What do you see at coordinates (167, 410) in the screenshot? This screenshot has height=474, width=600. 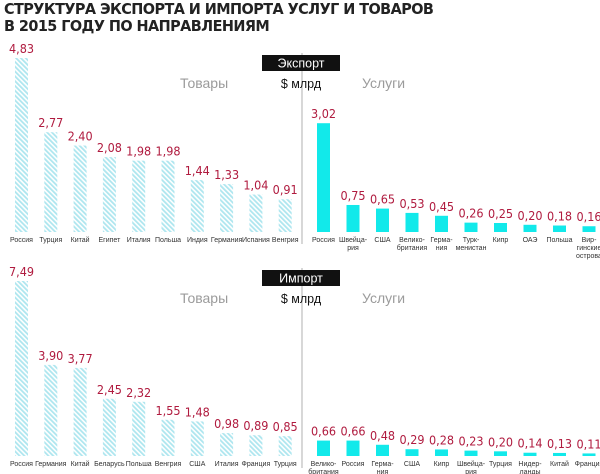 I see `goods-value-label: 1,55` at bounding box center [167, 410].